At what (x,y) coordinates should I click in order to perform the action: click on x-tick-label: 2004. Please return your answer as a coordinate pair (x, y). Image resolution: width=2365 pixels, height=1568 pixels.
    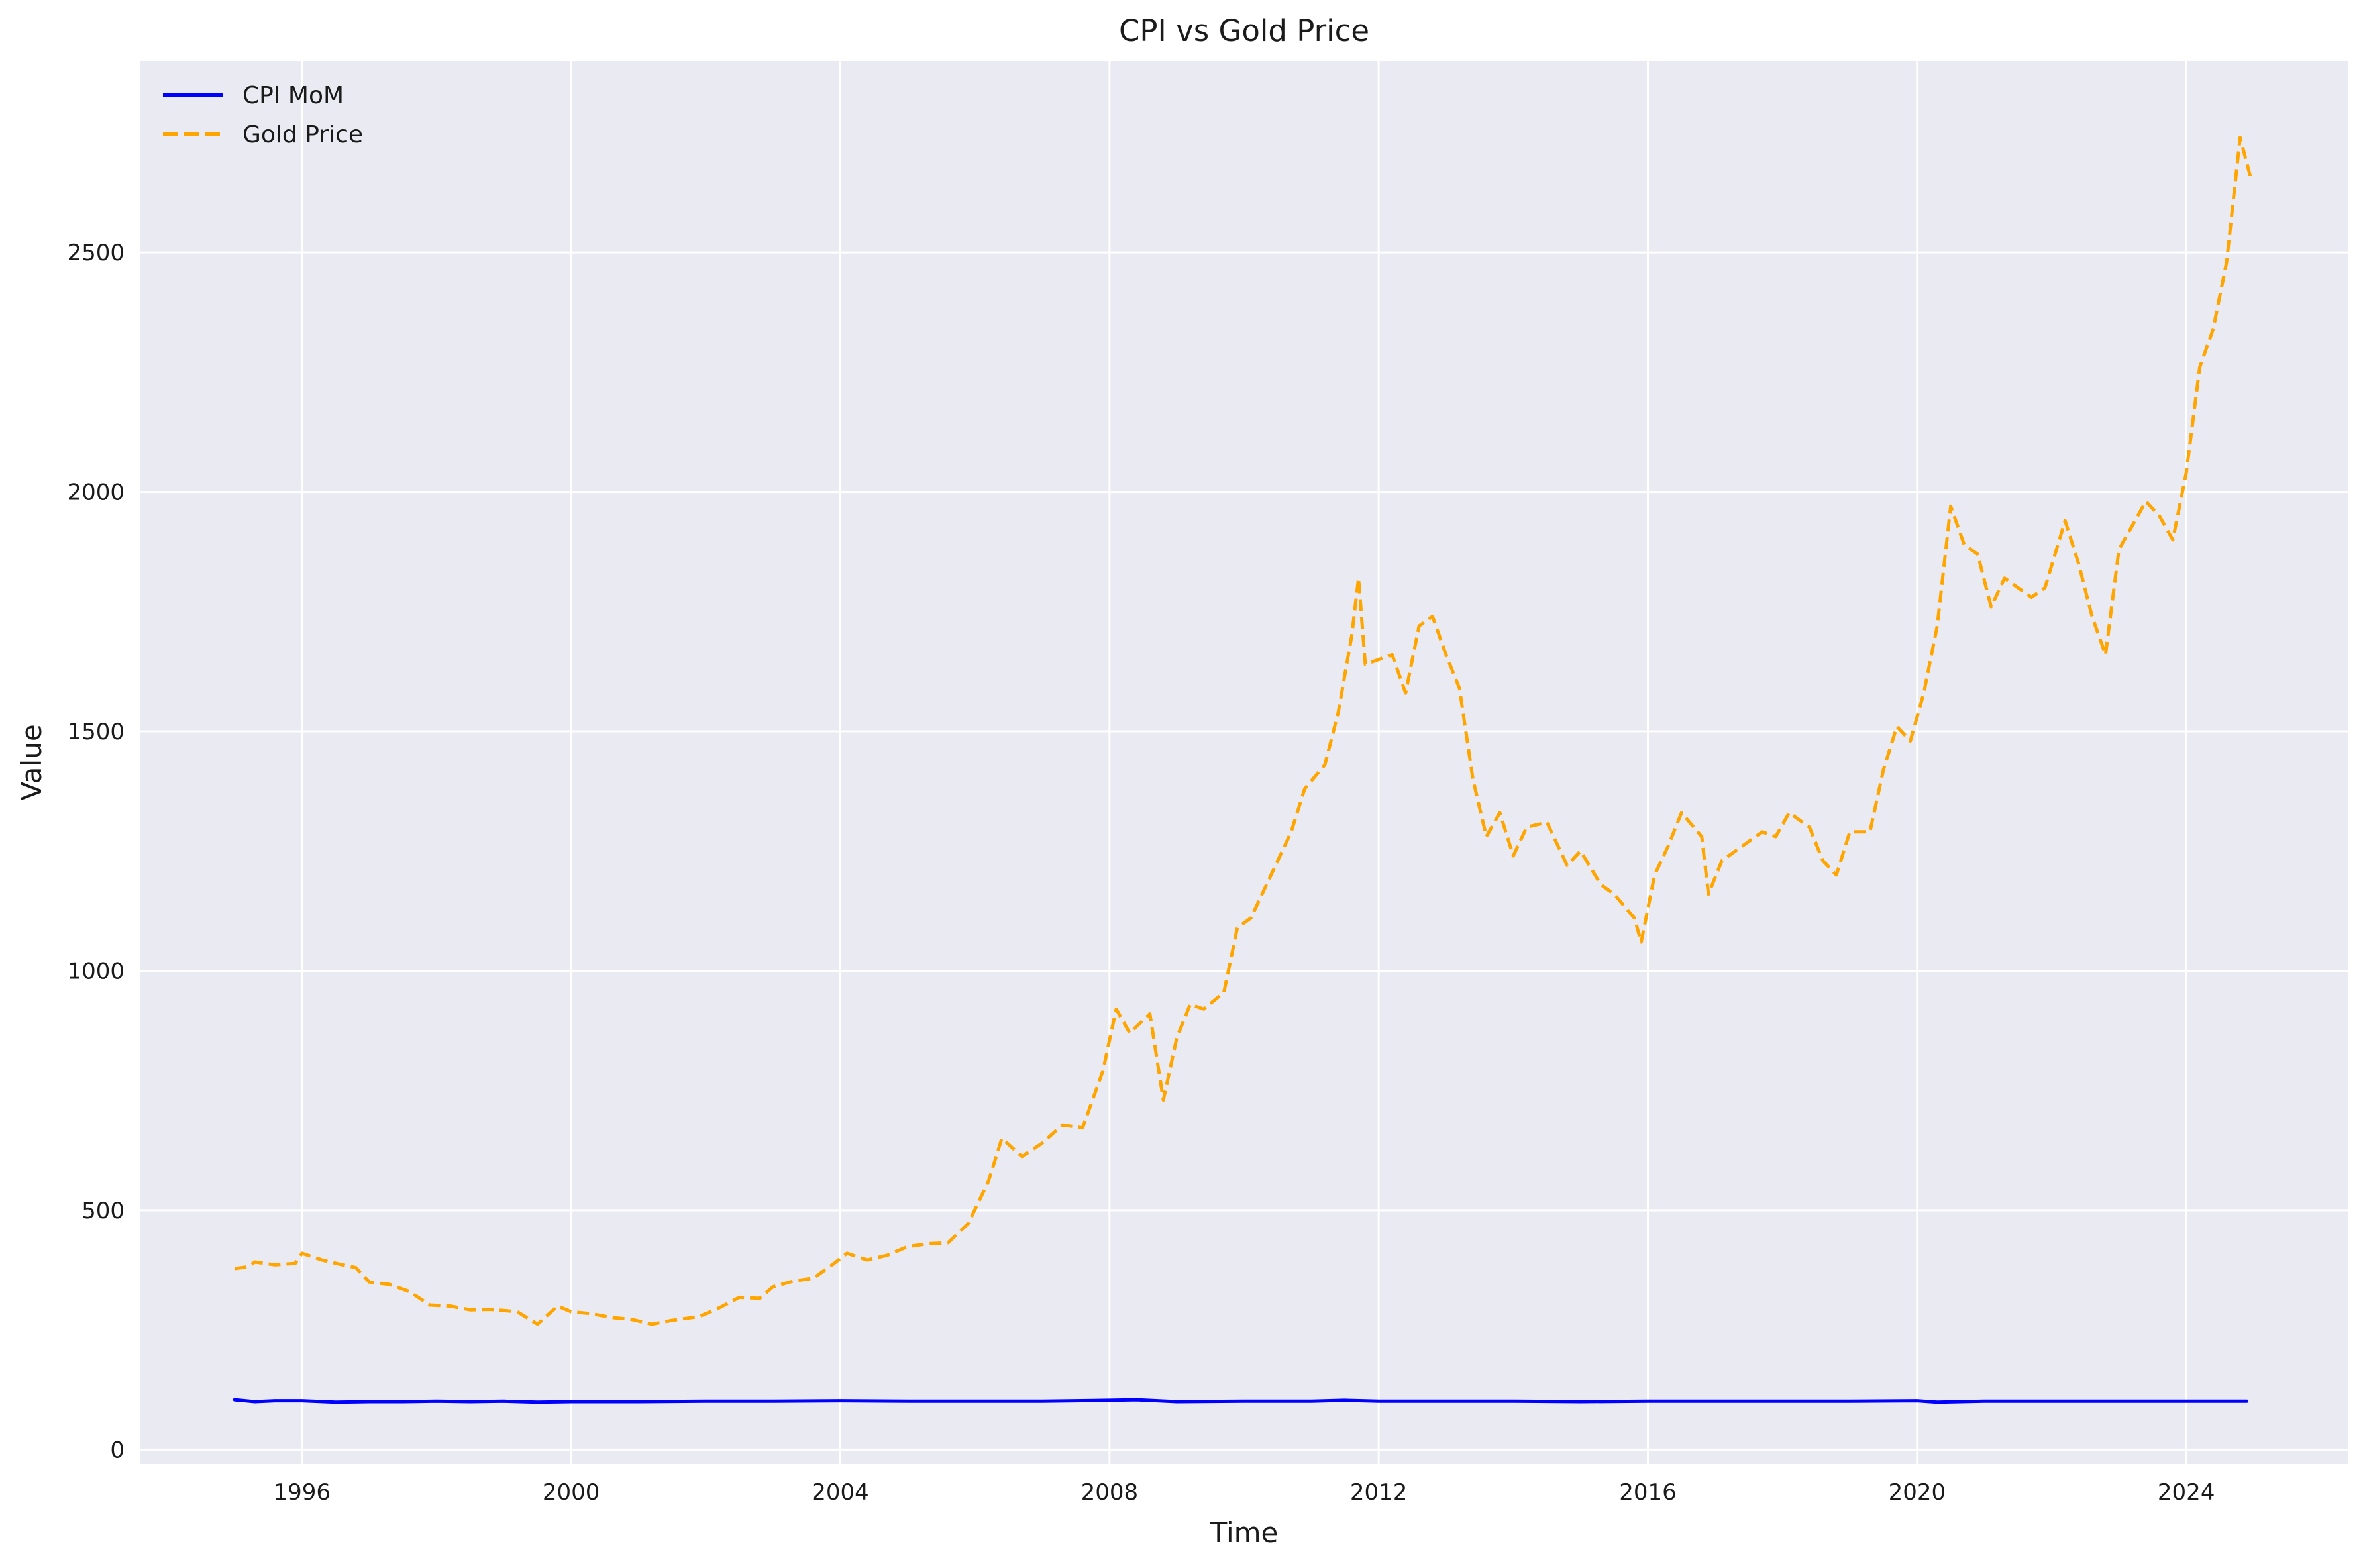
    Looking at the image, I should click on (840, 1492).